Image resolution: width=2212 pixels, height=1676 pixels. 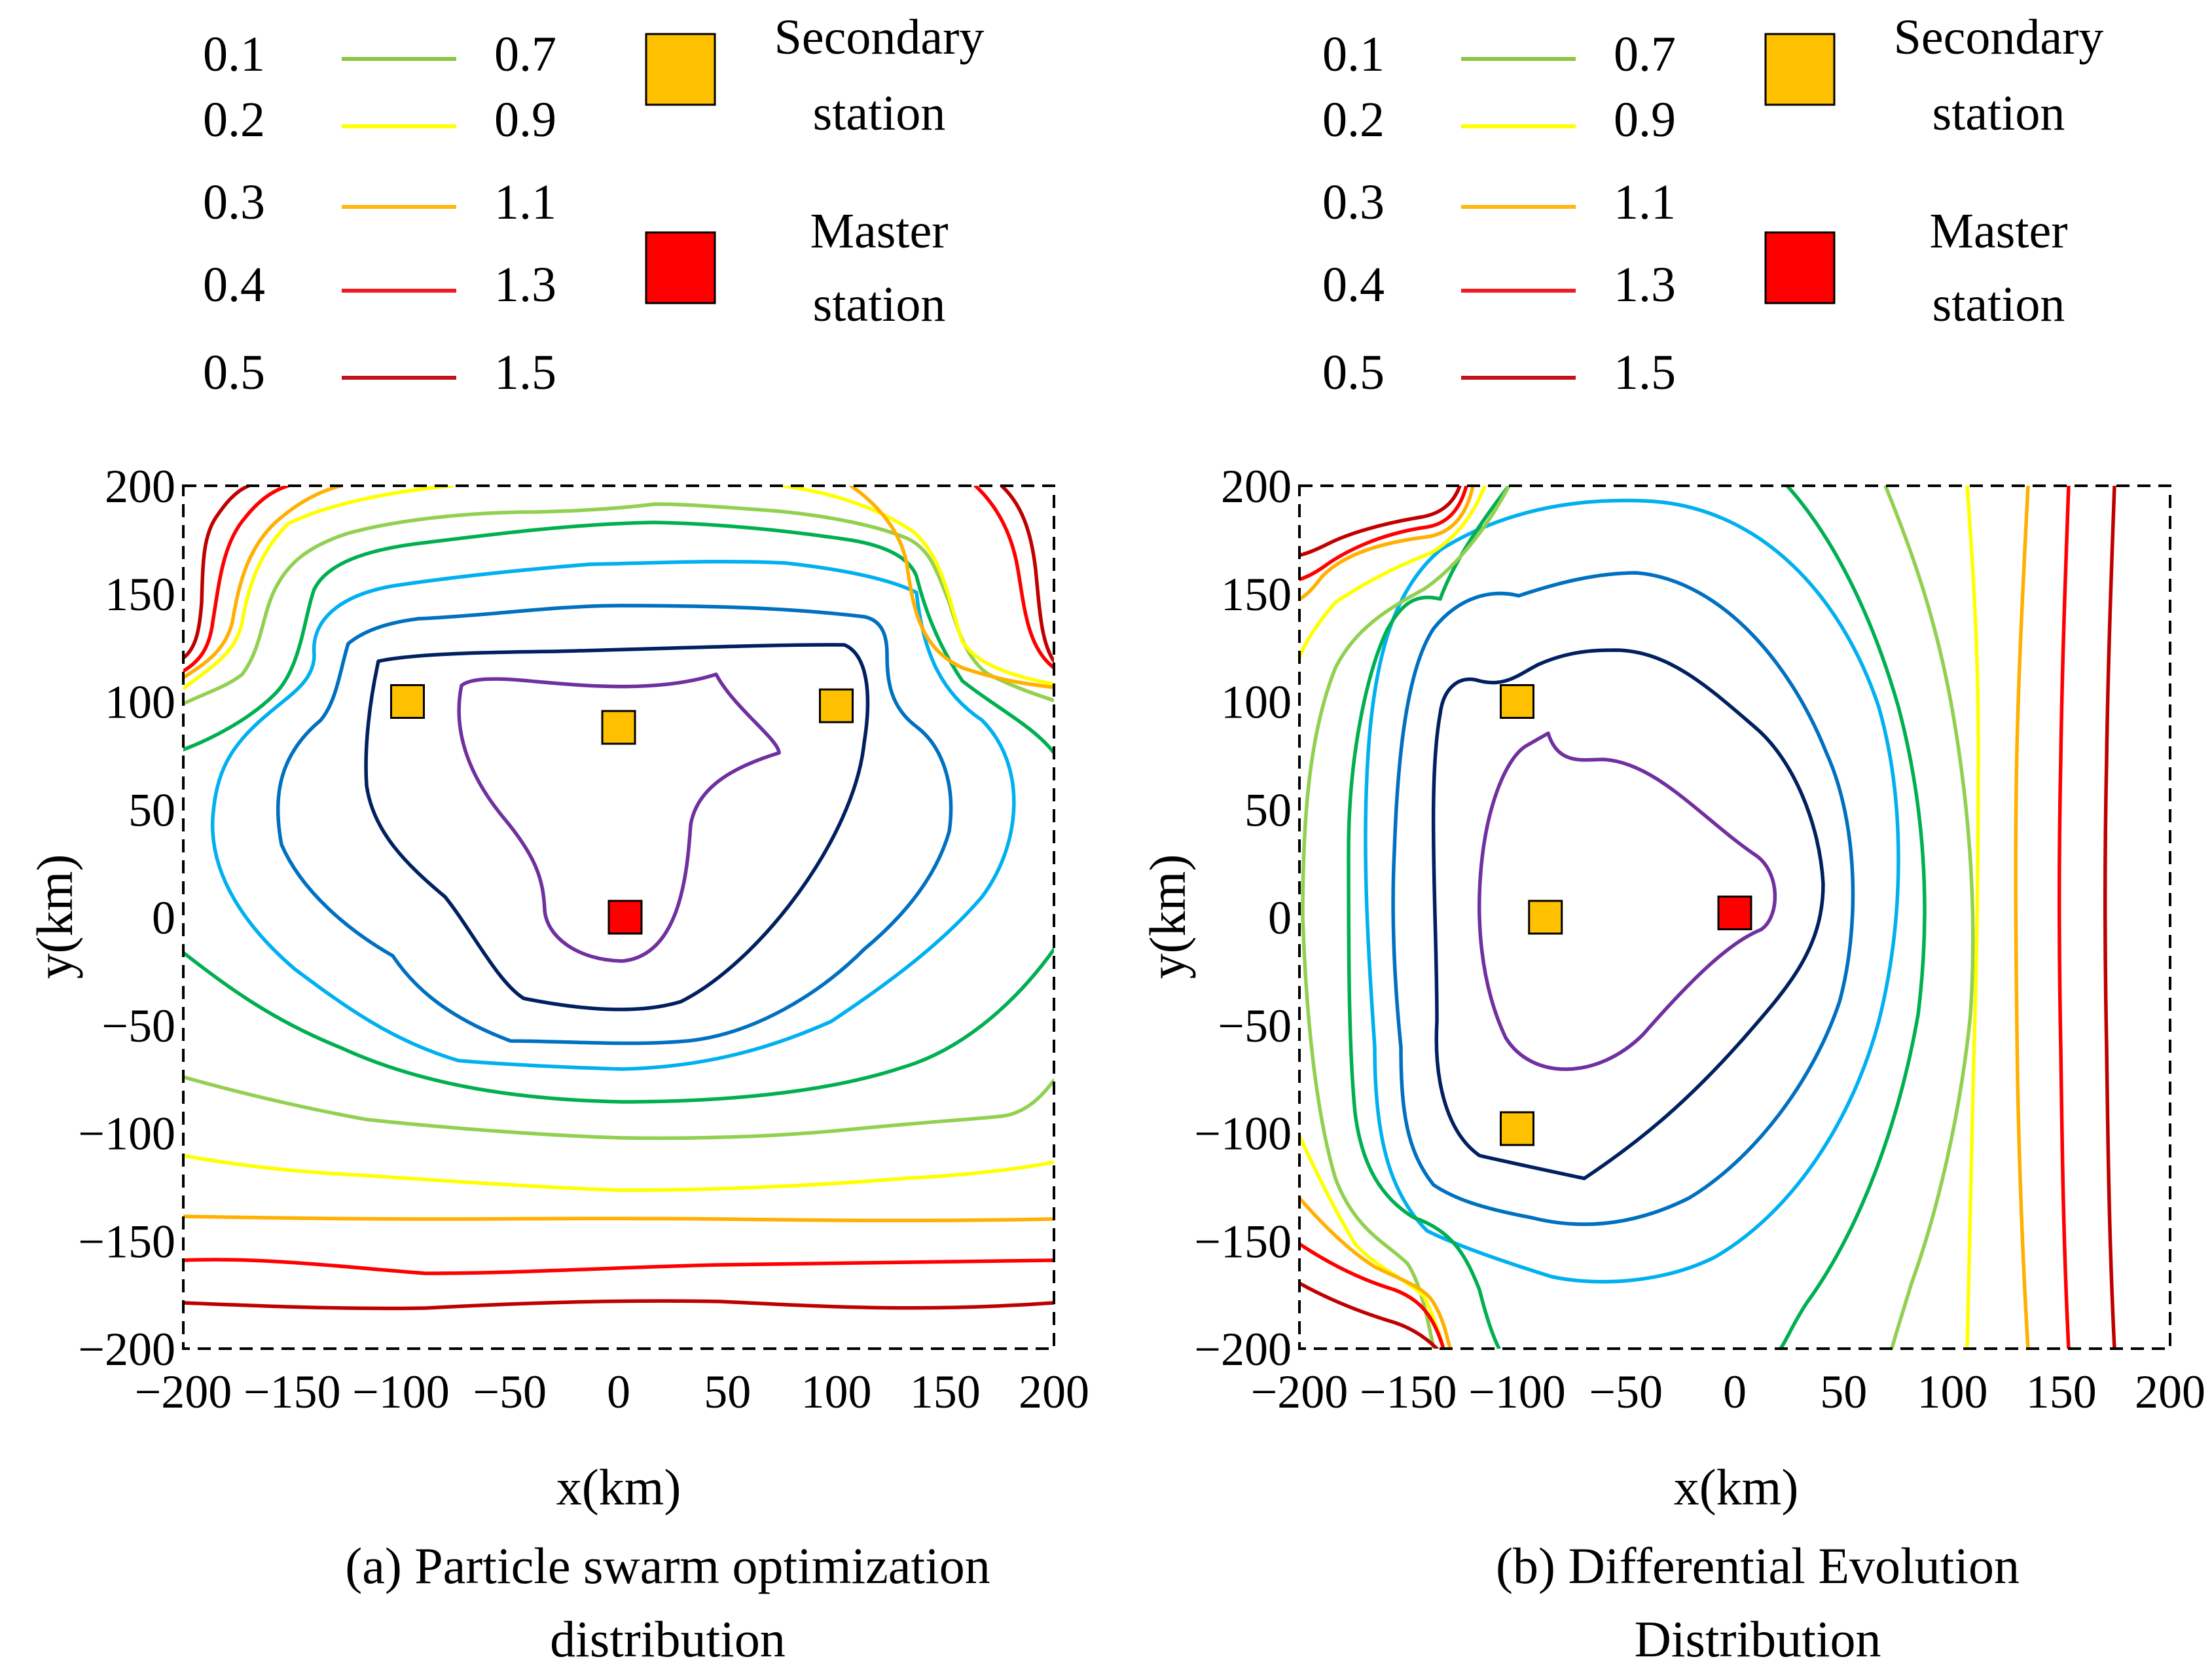 What do you see at coordinates (1800, 69) in the screenshot?
I see `legend-secondary-marker` at bounding box center [1800, 69].